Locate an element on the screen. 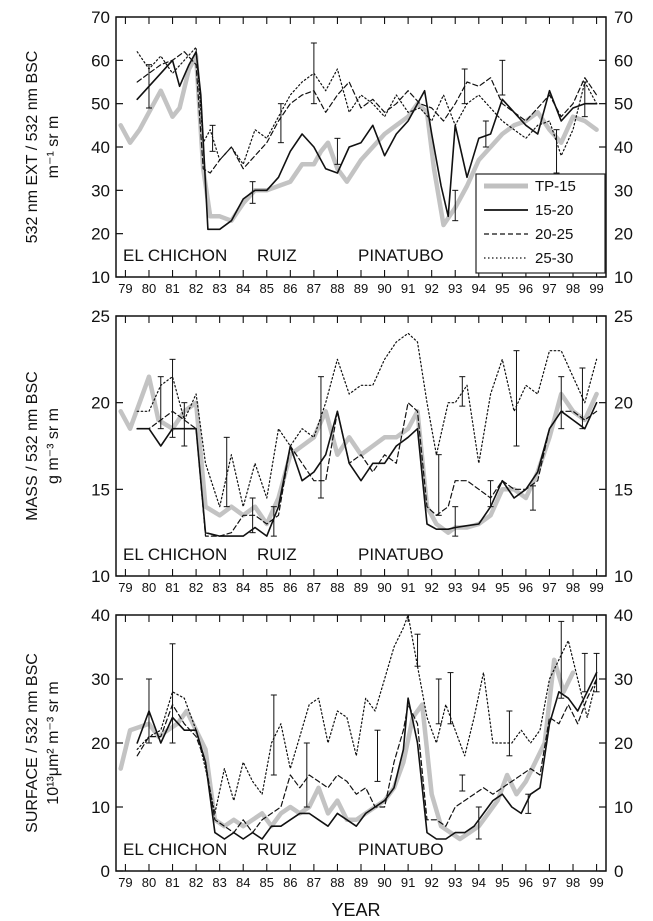 This screenshot has width=653, height=921. x-tick-label: 93 is located at coordinates (455, 587).